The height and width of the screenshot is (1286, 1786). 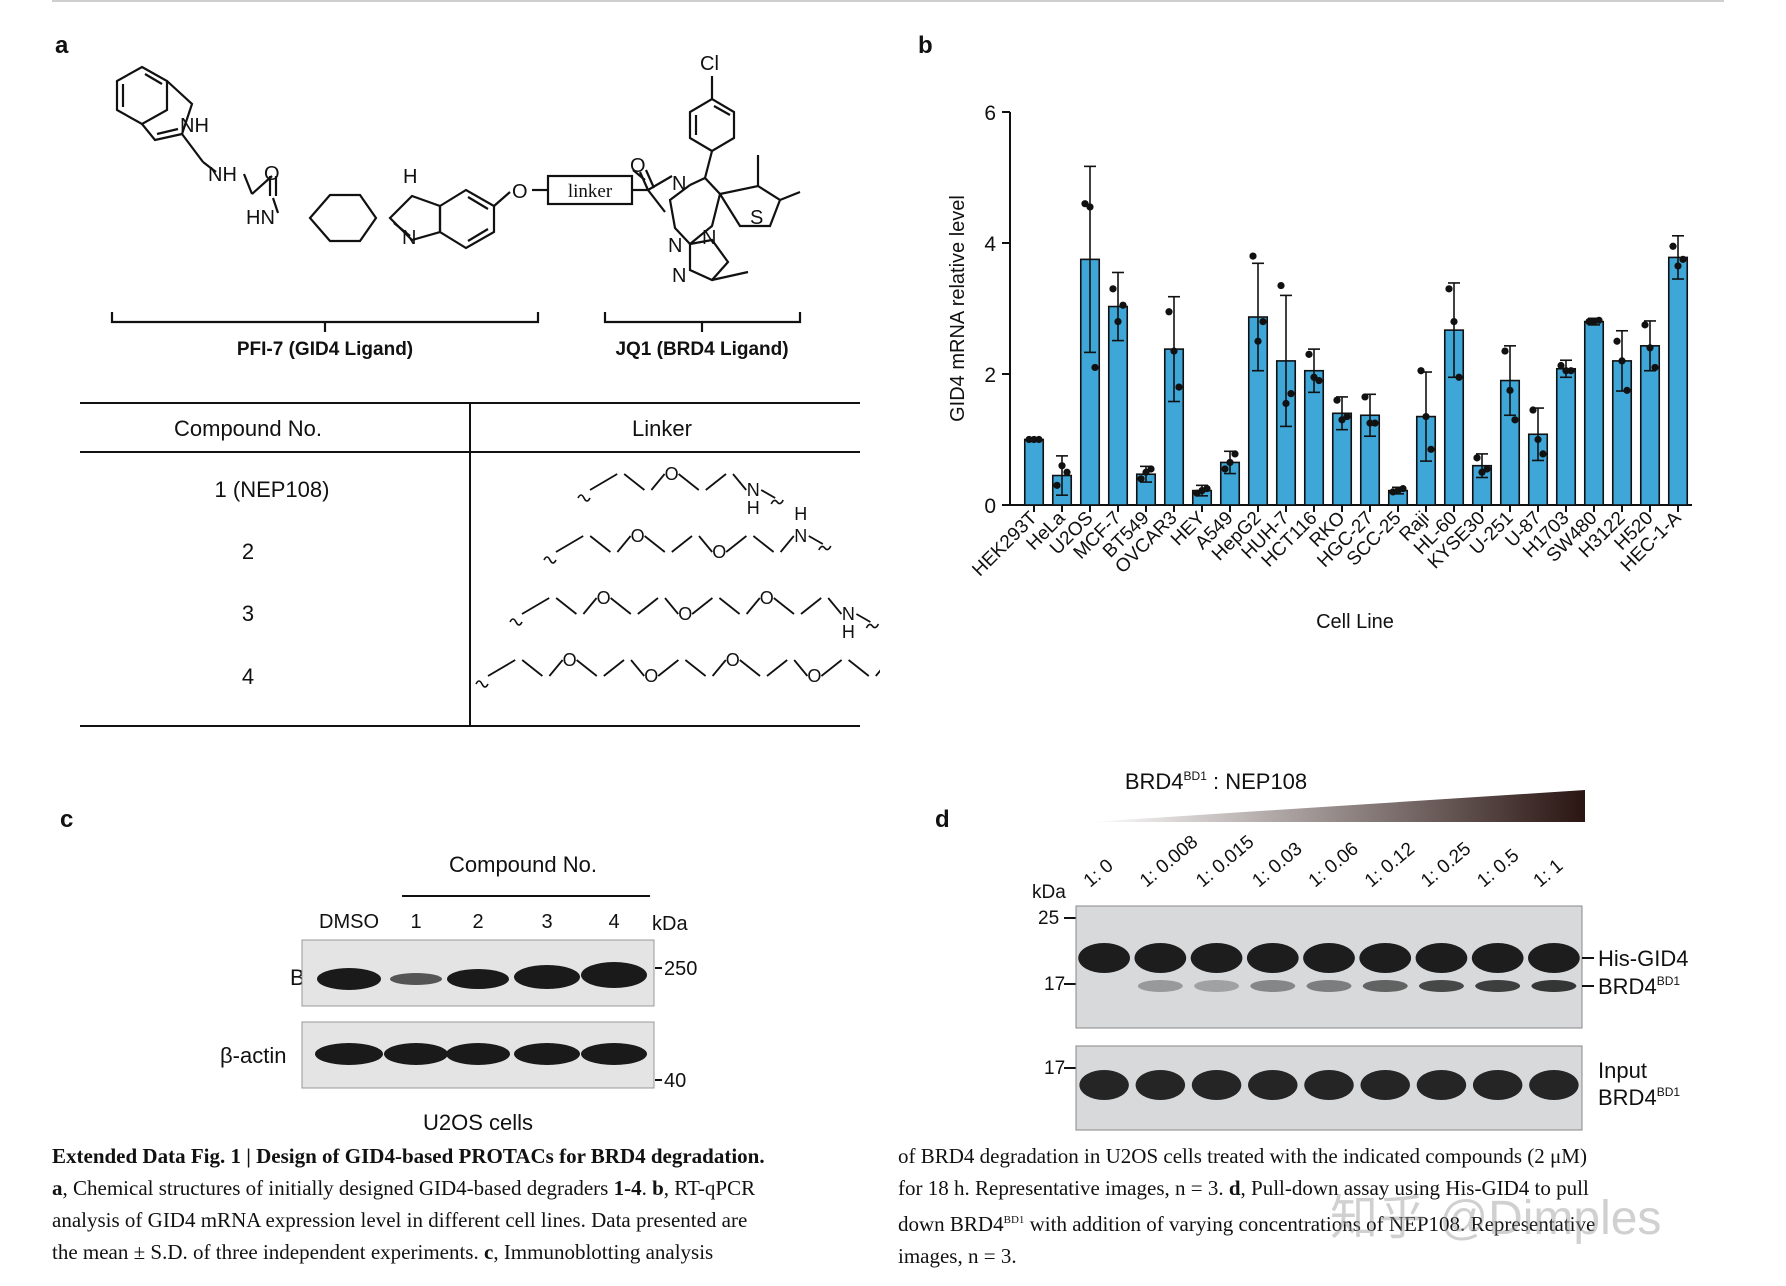 I want to click on kda-label-d: kDa, so click(x=1049, y=892).